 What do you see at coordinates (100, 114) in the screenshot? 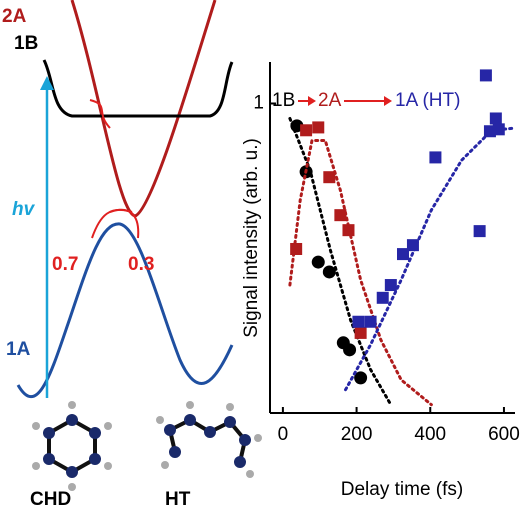
I see `decay-arrow` at bounding box center [100, 114].